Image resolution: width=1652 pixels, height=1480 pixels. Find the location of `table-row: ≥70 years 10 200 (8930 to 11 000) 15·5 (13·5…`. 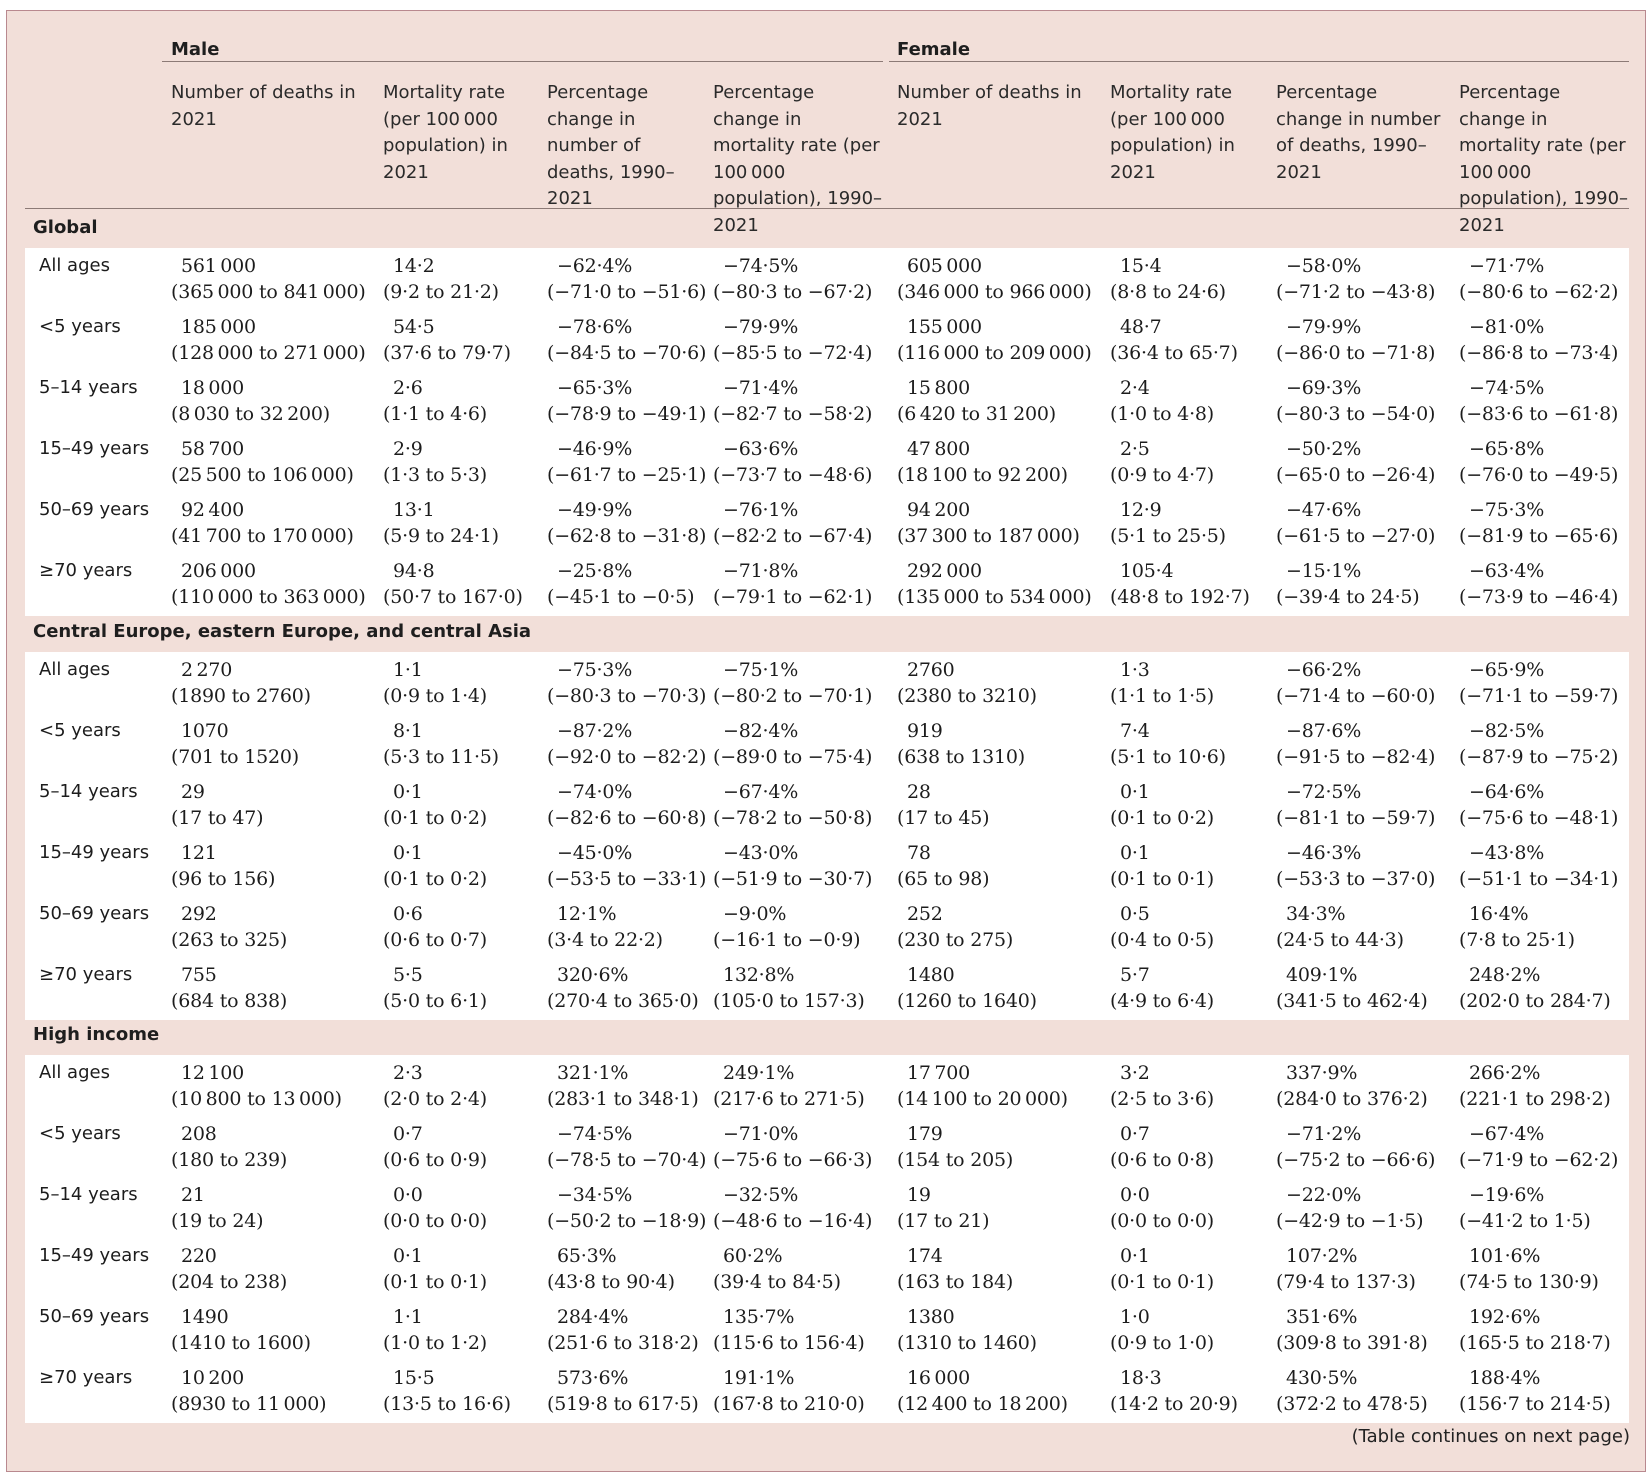

table-row: ≥70 years 10 200 (8930 to 11 000) 15·5 (13·5… is located at coordinates (827, 1390).